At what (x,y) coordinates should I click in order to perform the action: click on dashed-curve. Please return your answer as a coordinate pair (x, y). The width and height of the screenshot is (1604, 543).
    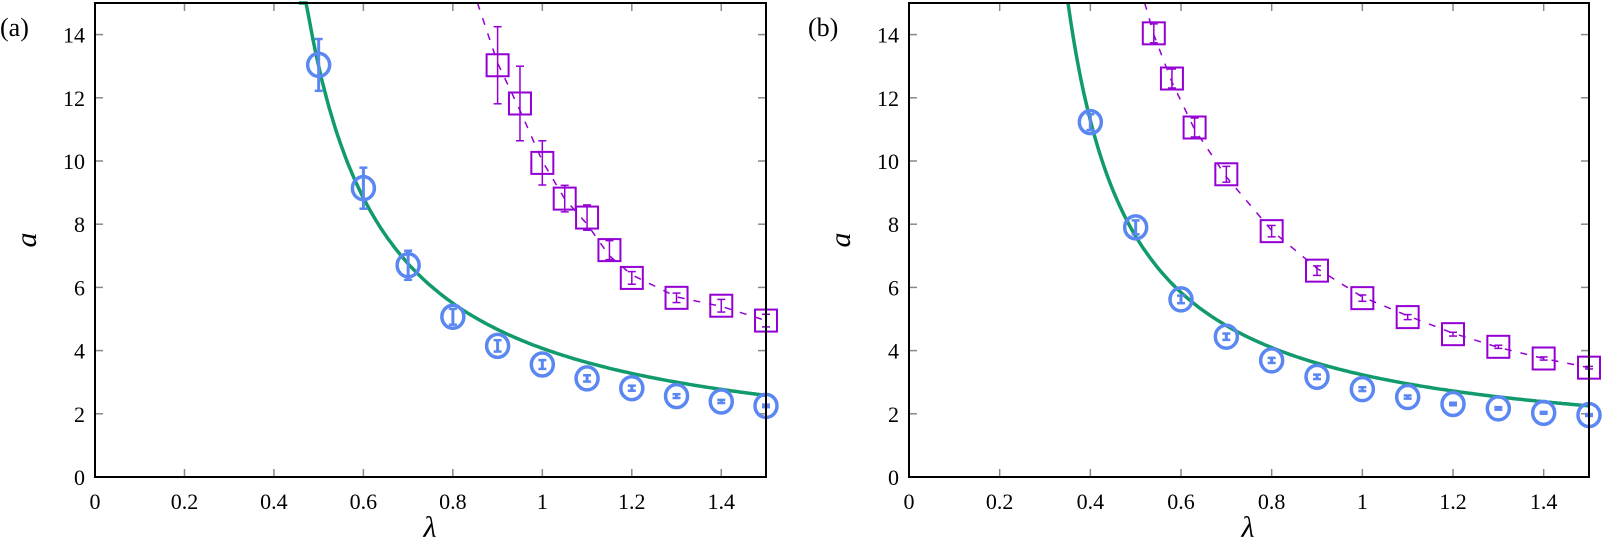
    Looking at the image, I should click on (621, 162).